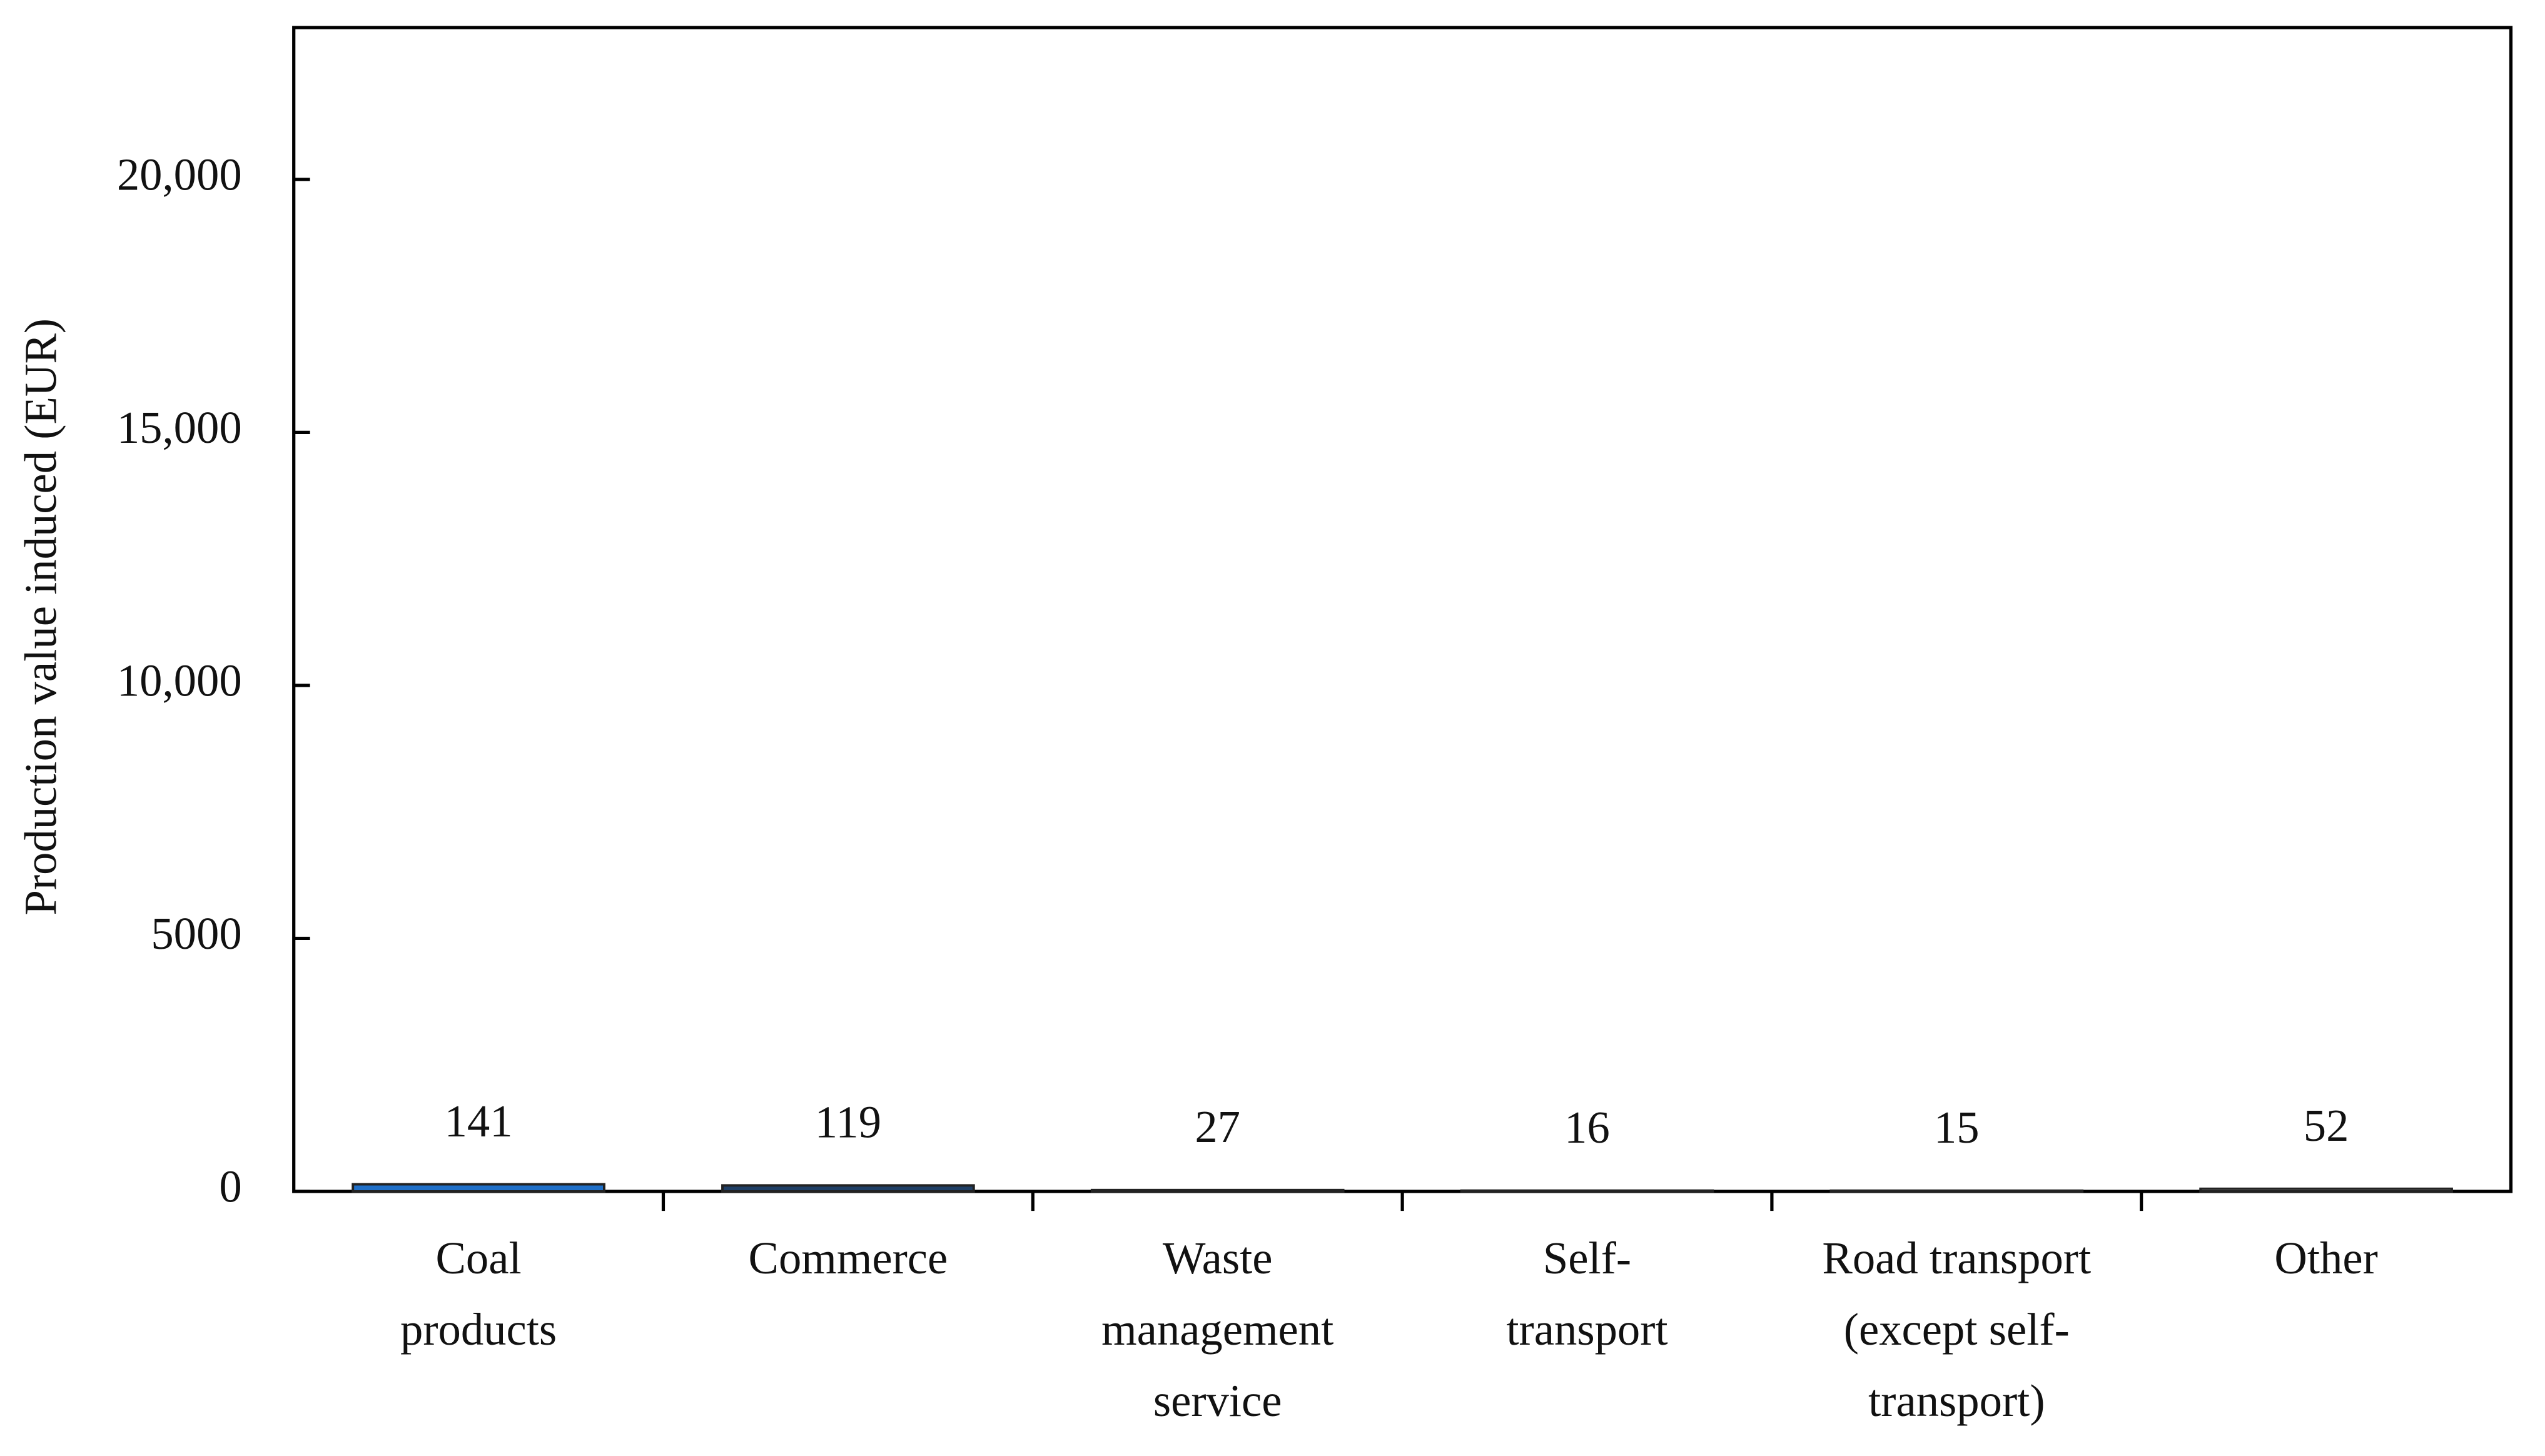 The image size is (2545, 1456). I want to click on x-tick-label: products, so click(478, 1329).